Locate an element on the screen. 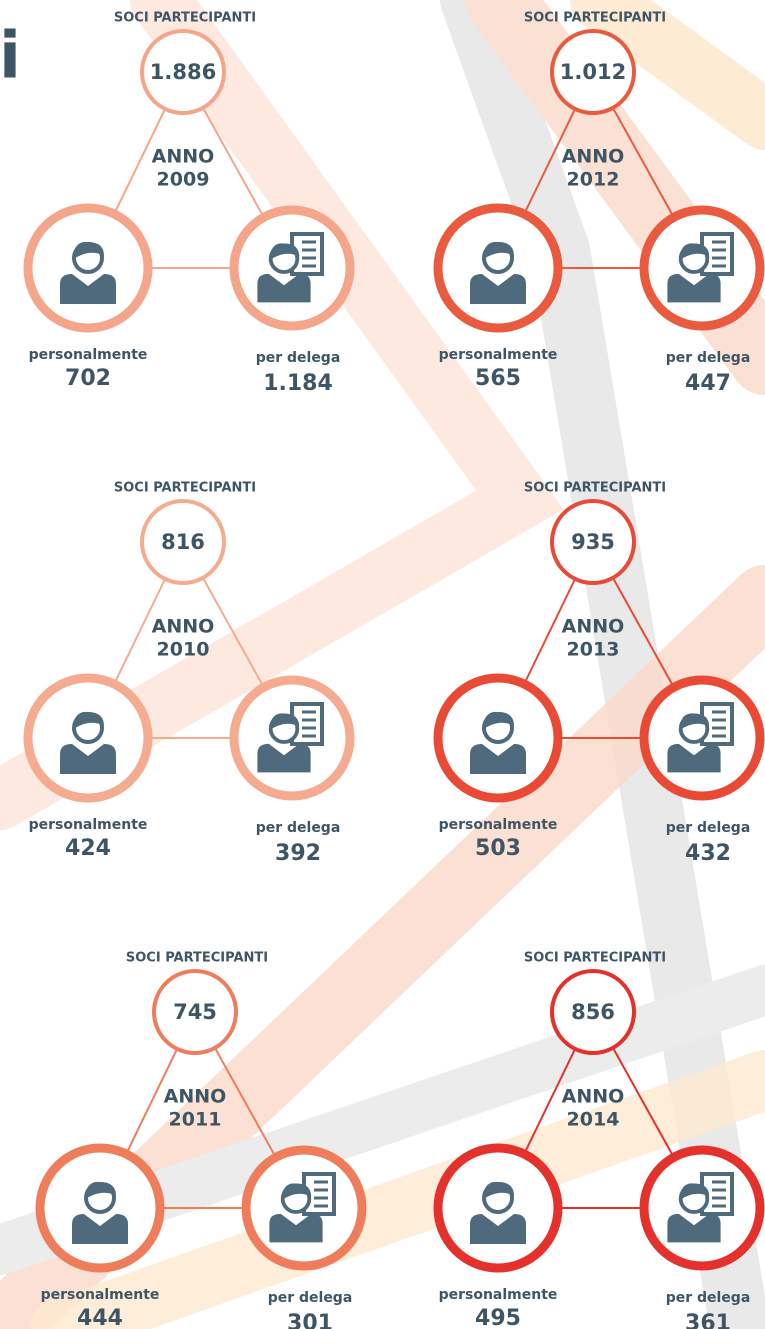 This screenshot has width=765, height=1329. total-value: 816 is located at coordinates (183, 542).